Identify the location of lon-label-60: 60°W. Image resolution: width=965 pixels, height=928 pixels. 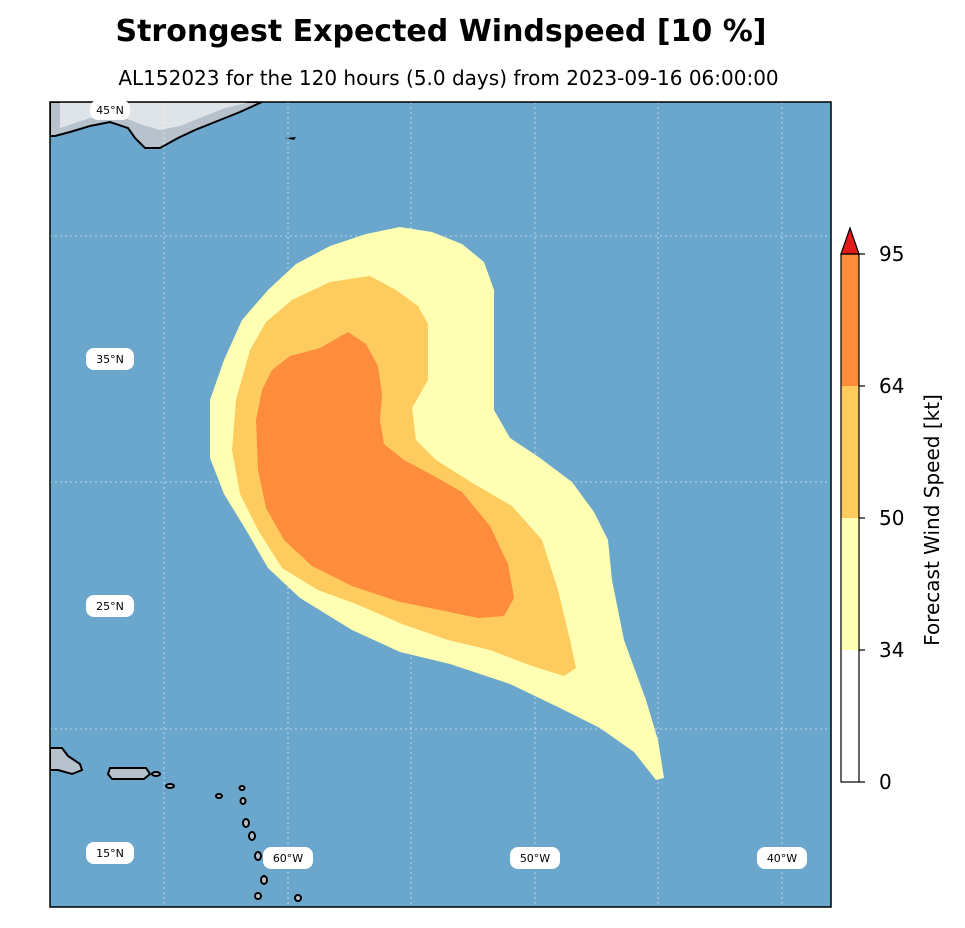
(288, 858).